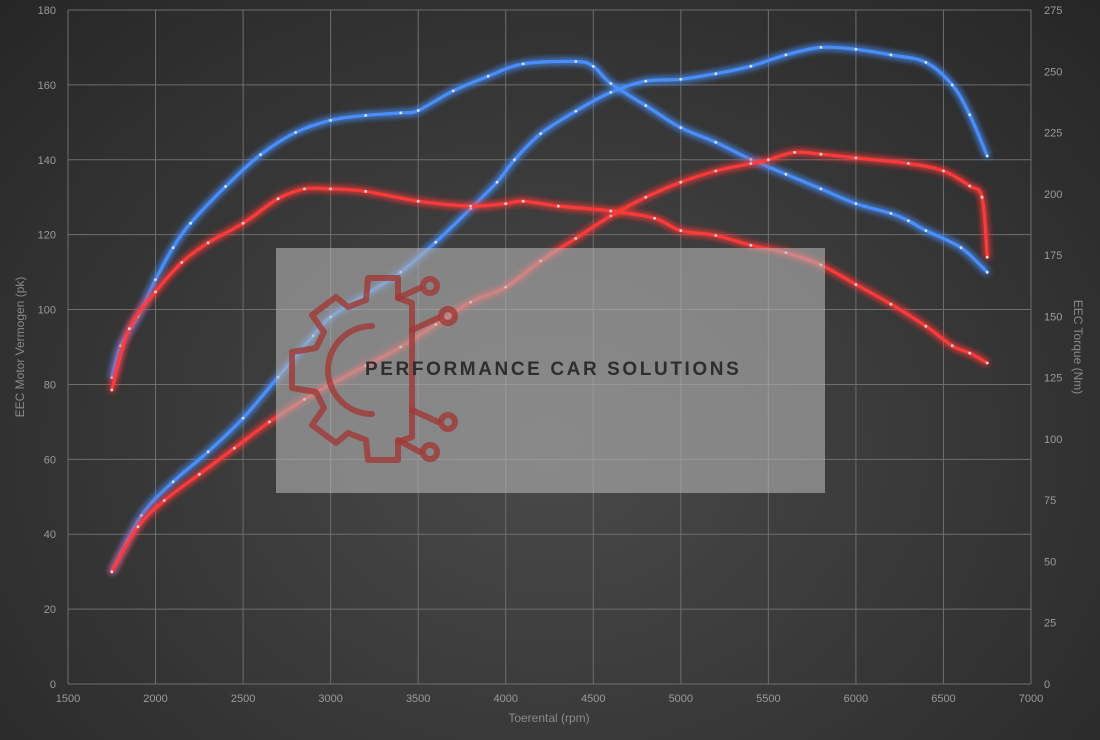 The height and width of the screenshot is (740, 1100). I want to click on right-y-tick-label: 200, so click(1053, 195).